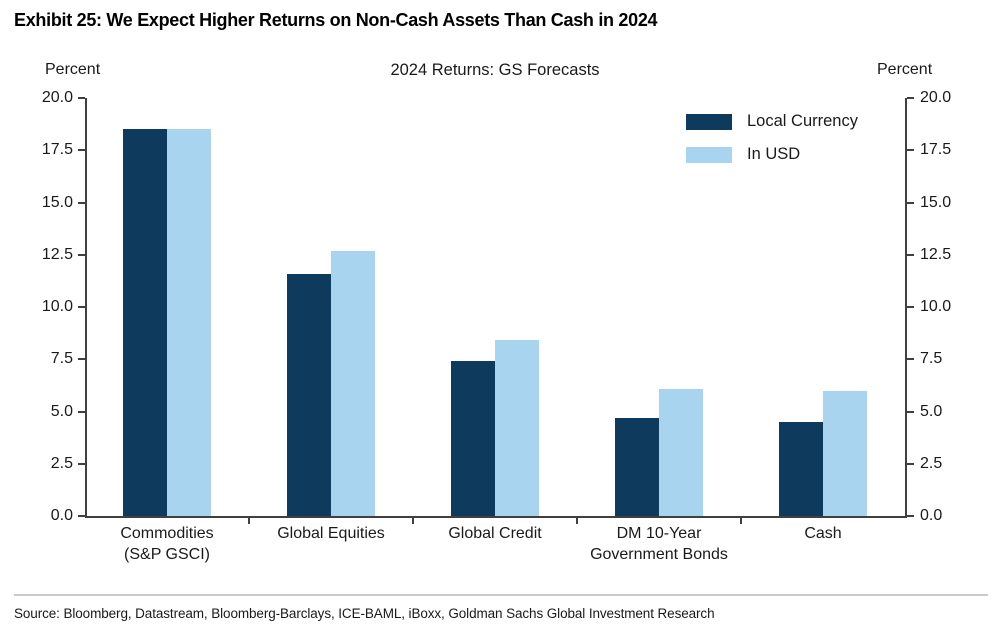 The width and height of the screenshot is (1000, 636). Describe the element at coordinates (936, 306) in the screenshot. I see `y-tick-label-right: 10.0` at that location.